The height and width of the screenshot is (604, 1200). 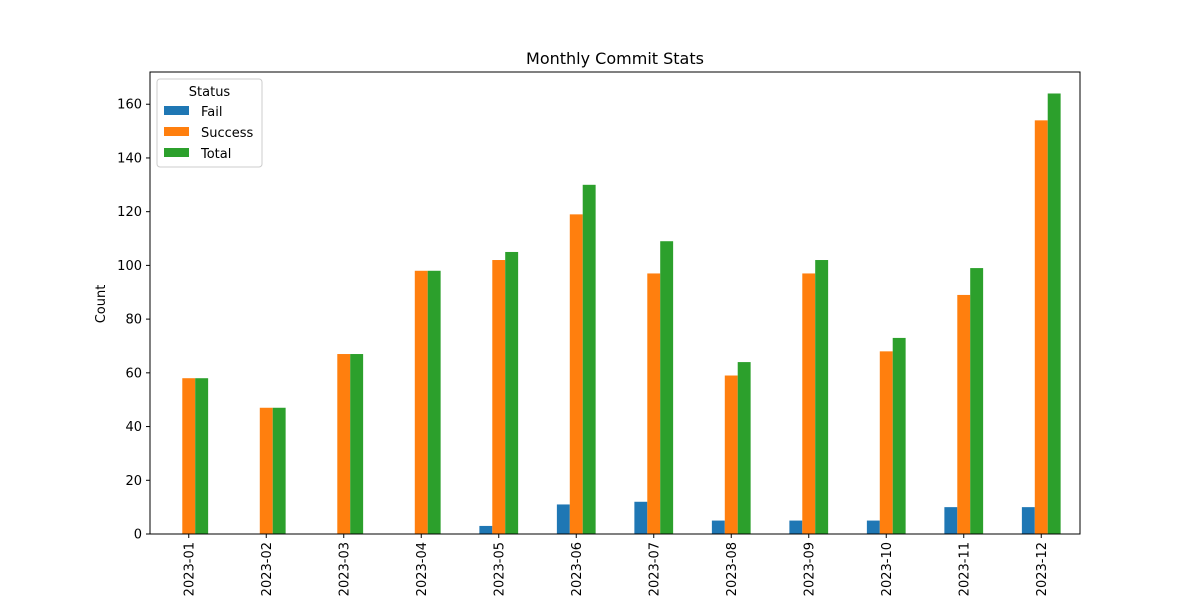 What do you see at coordinates (267, 569) in the screenshot?
I see `x-tick-label: 2023-02` at bounding box center [267, 569].